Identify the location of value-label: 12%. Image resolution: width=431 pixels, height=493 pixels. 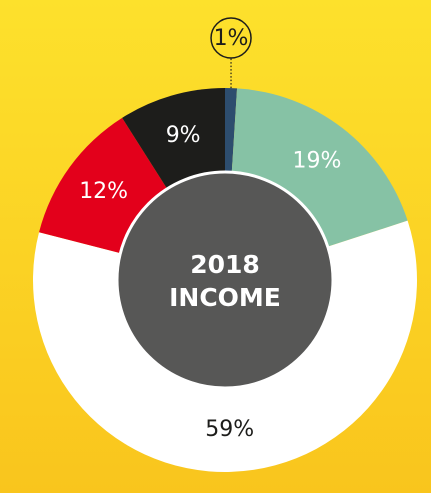
(103, 191).